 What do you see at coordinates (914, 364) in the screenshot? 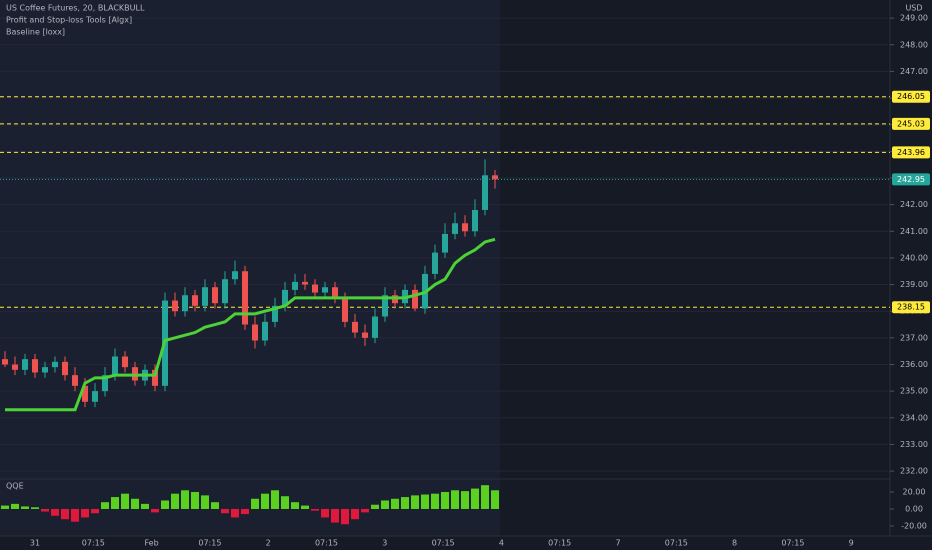
I see `y-tick-label: 236.00` at bounding box center [914, 364].